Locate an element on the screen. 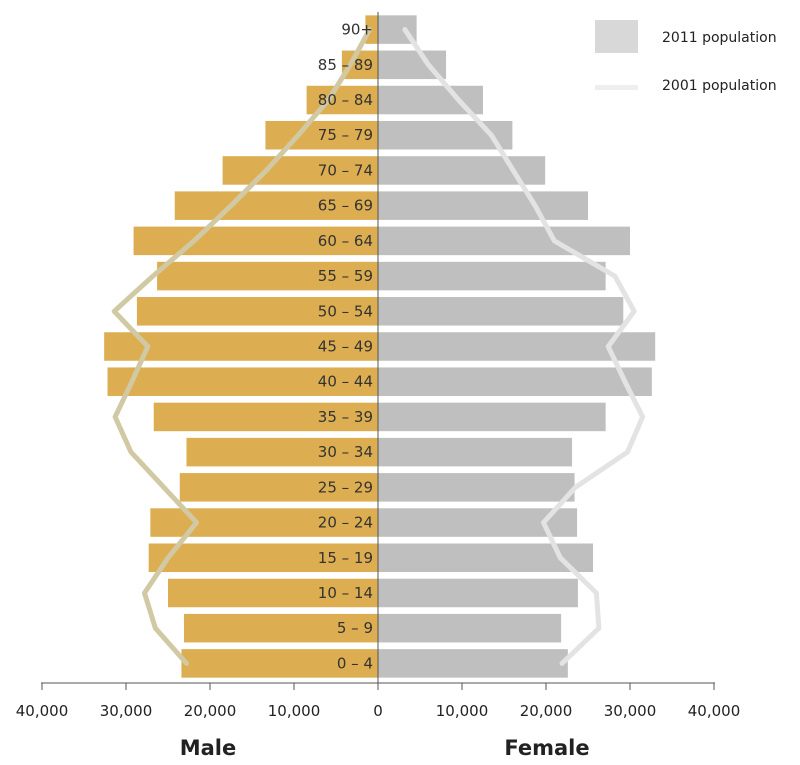 This screenshot has width=800, height=765. age-group-label: 5 – 9 is located at coordinates (355, 628).